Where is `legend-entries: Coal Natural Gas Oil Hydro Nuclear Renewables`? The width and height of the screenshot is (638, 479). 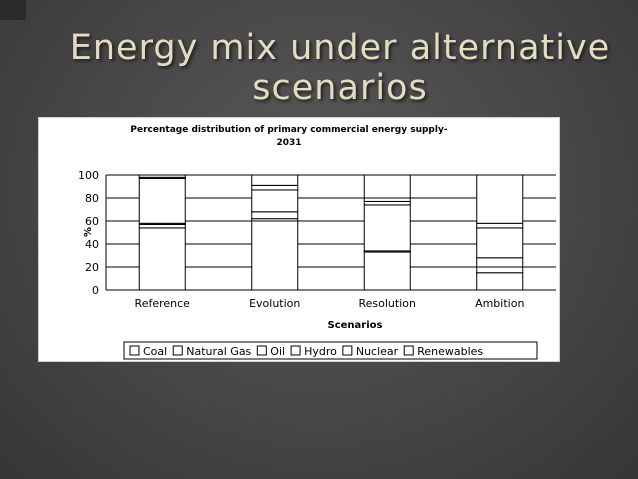 legend-entries: Coal Natural Gas Oil Hydro Nuclear Renewables is located at coordinates (306, 351).